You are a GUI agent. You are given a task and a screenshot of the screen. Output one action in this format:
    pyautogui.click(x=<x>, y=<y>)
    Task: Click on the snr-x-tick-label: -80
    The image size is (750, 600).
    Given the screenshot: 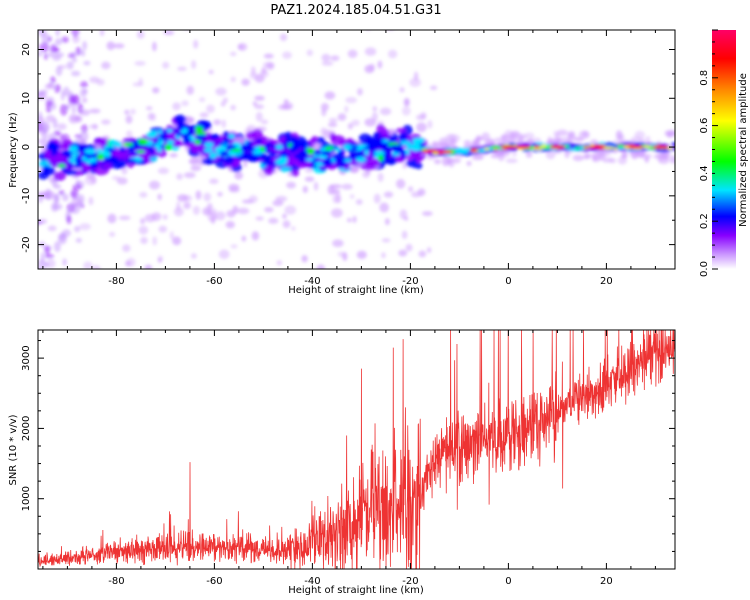 What is the action you would take?
    pyautogui.click(x=116, y=581)
    